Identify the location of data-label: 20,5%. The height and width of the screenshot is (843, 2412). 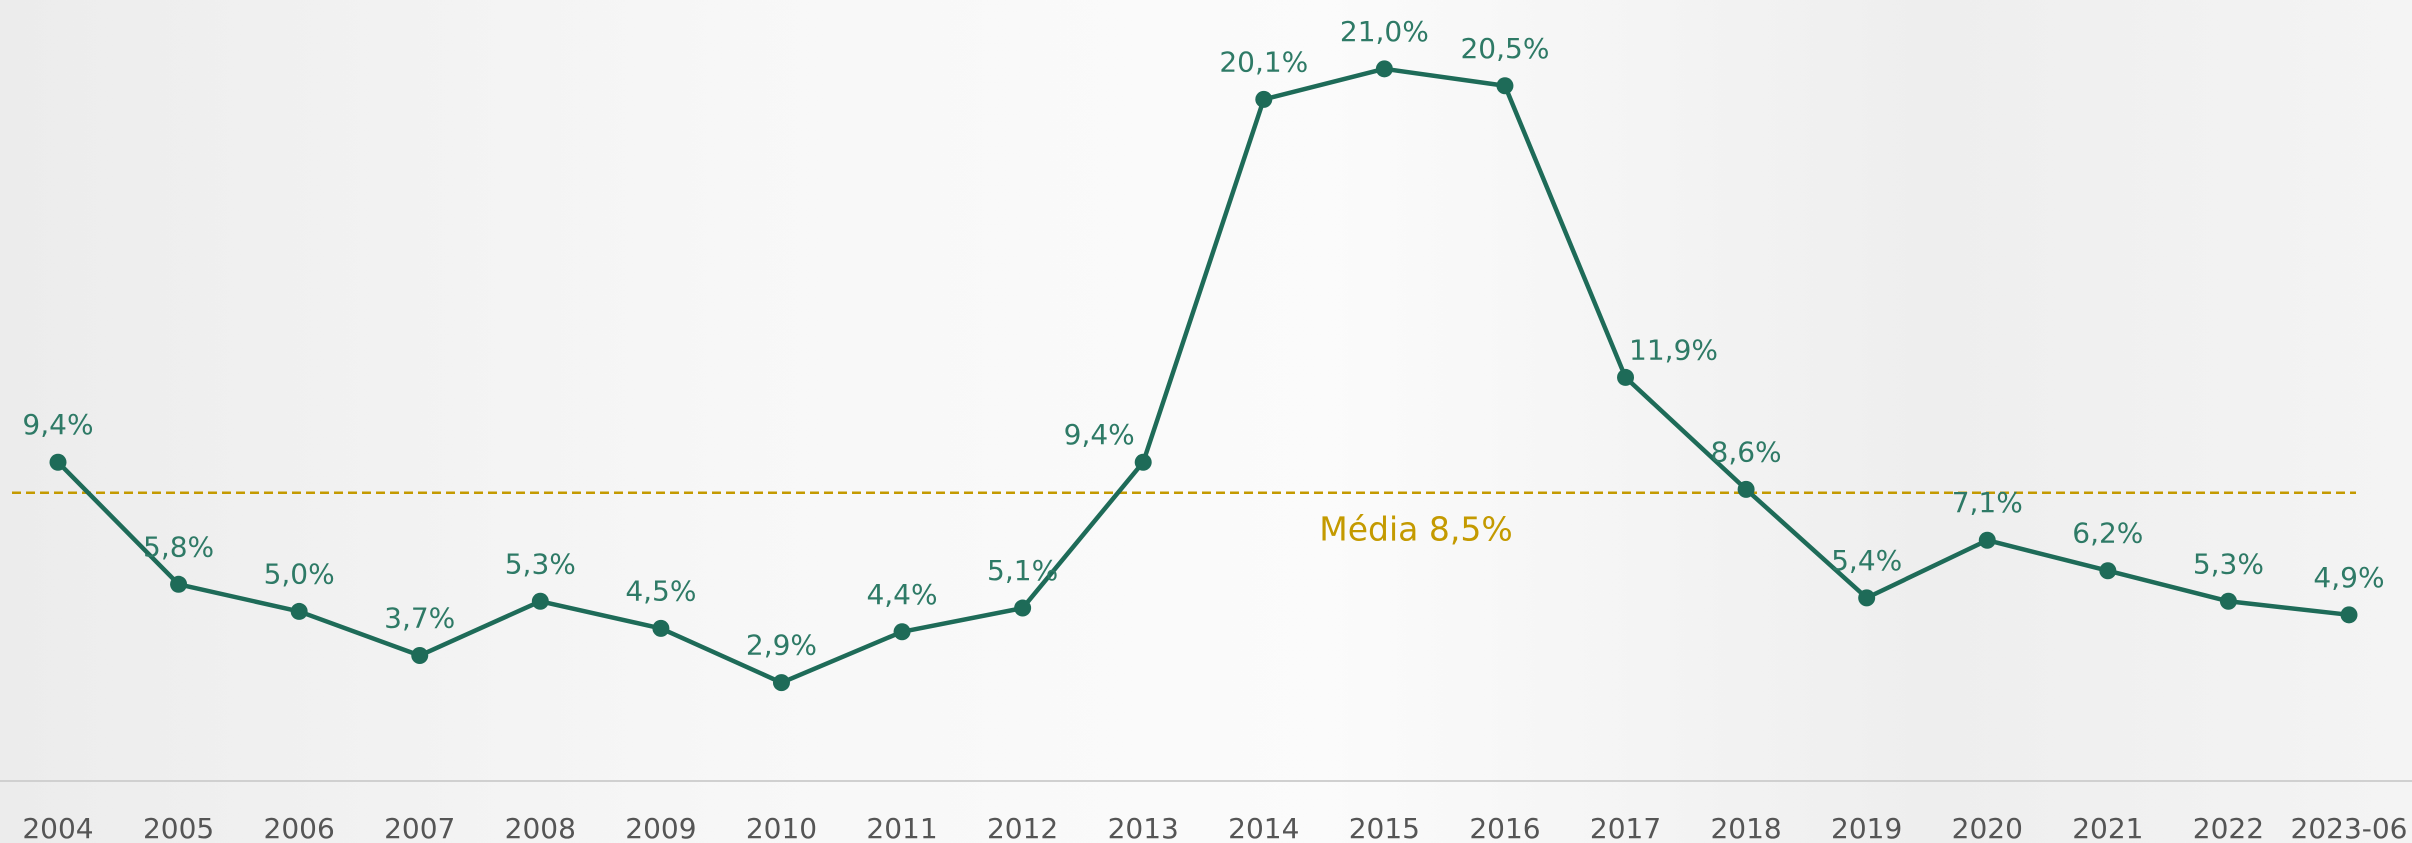
(1504, 48).